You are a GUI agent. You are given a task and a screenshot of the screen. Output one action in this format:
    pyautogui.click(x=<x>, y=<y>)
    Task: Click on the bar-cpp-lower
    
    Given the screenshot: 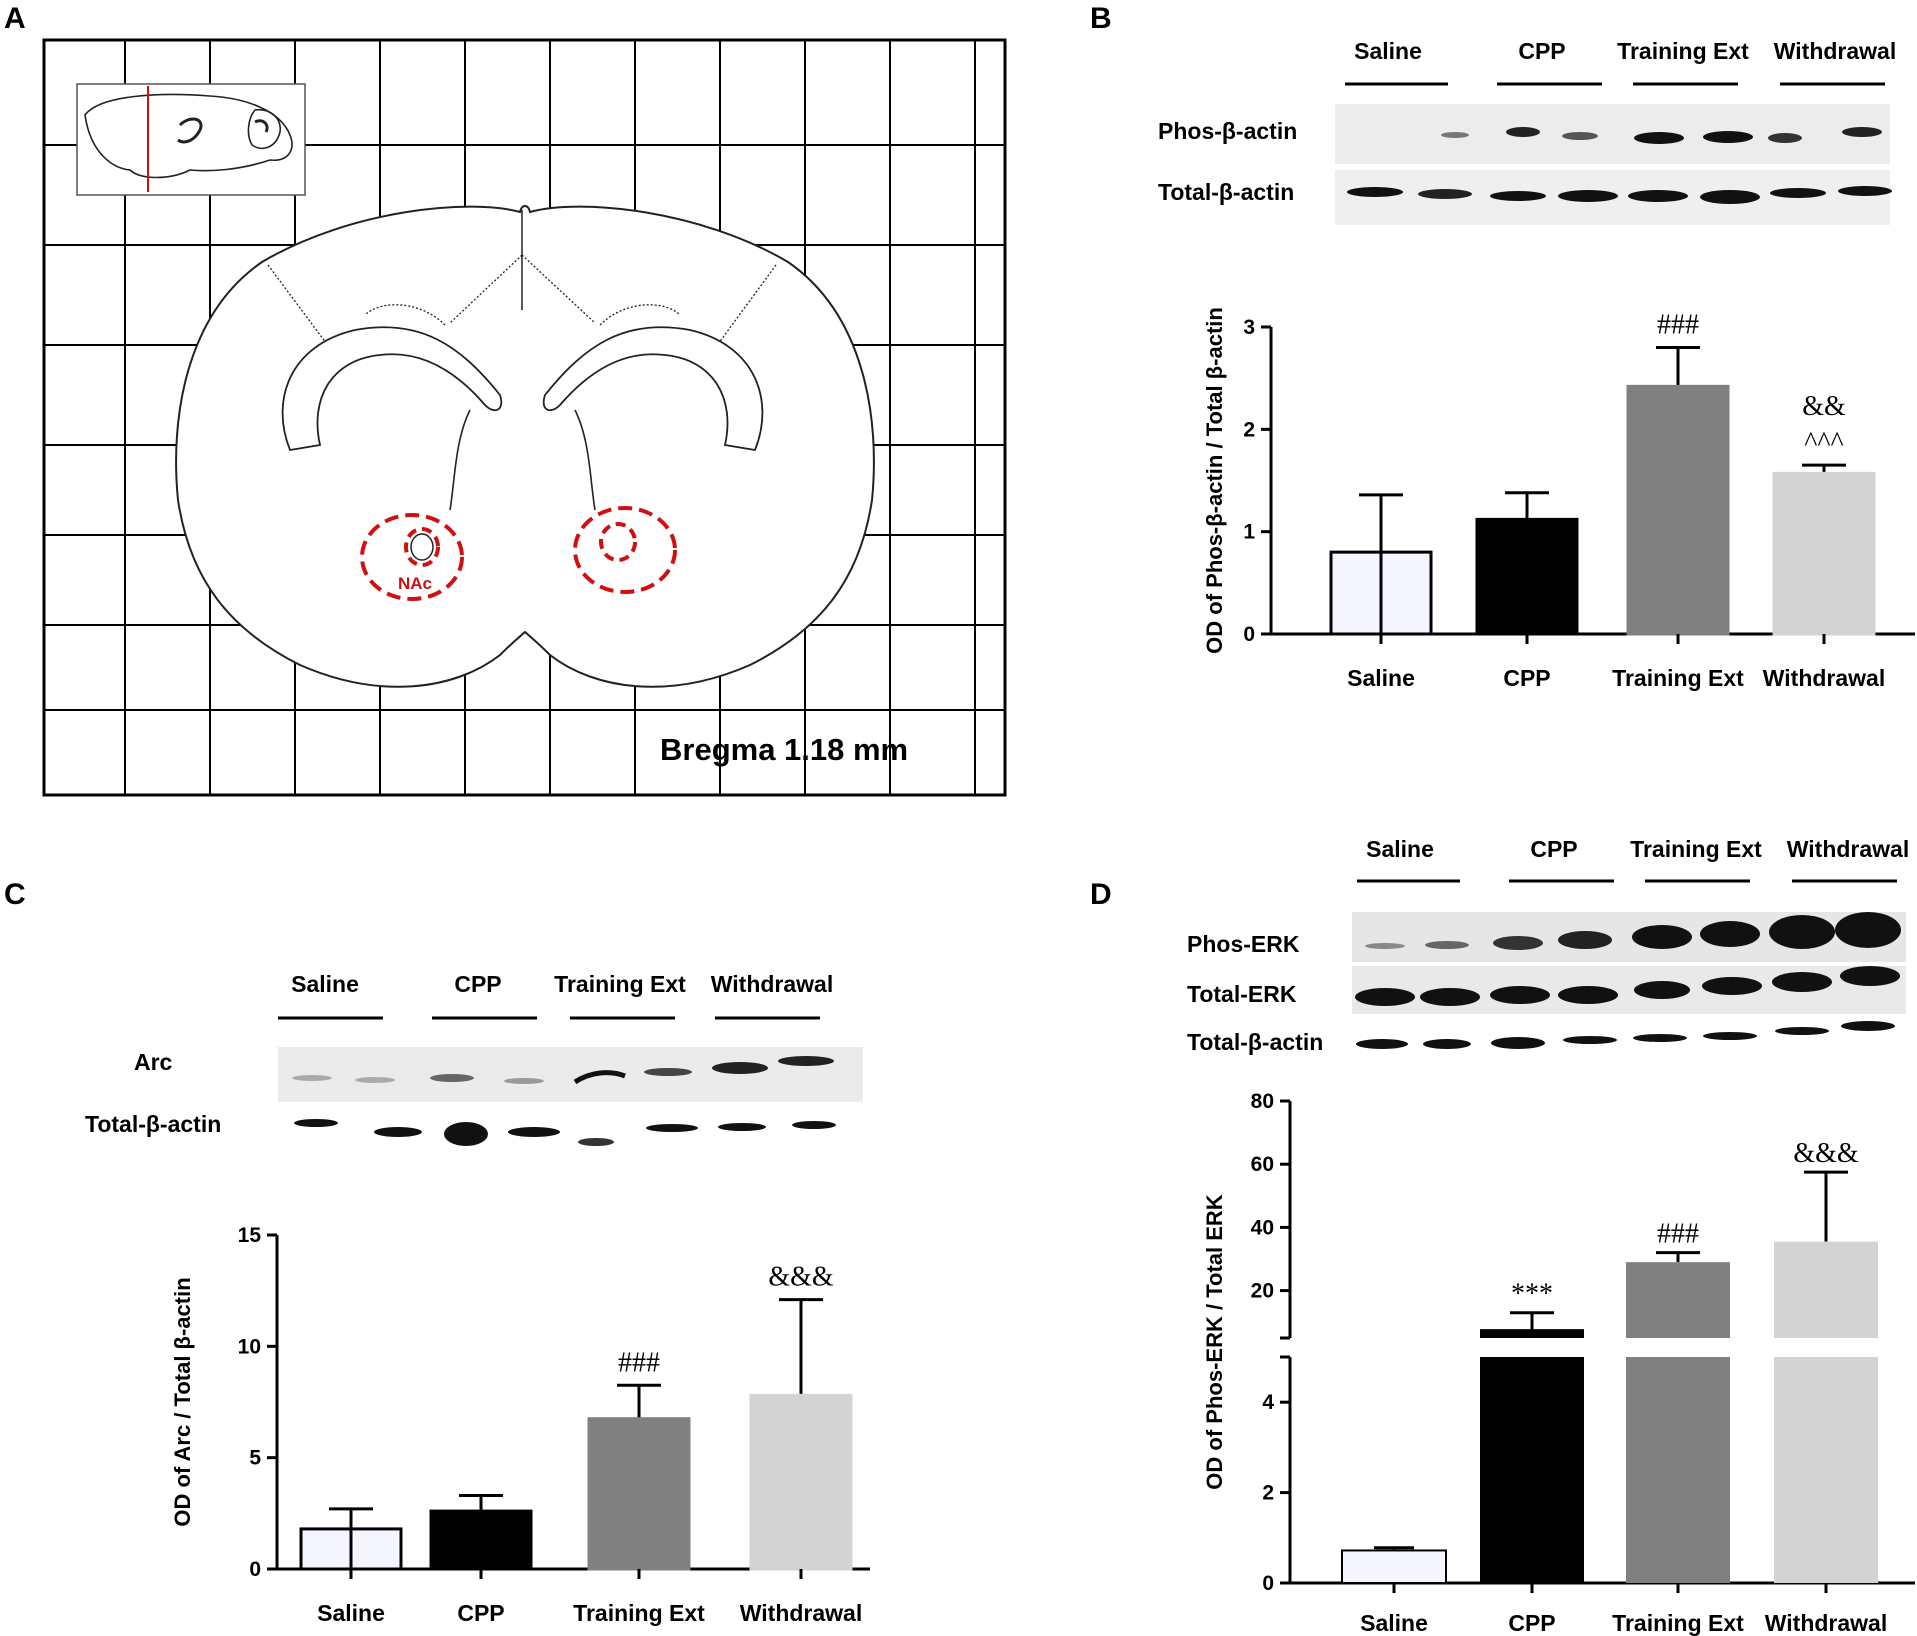 What is the action you would take?
    pyautogui.click(x=1532, y=1470)
    